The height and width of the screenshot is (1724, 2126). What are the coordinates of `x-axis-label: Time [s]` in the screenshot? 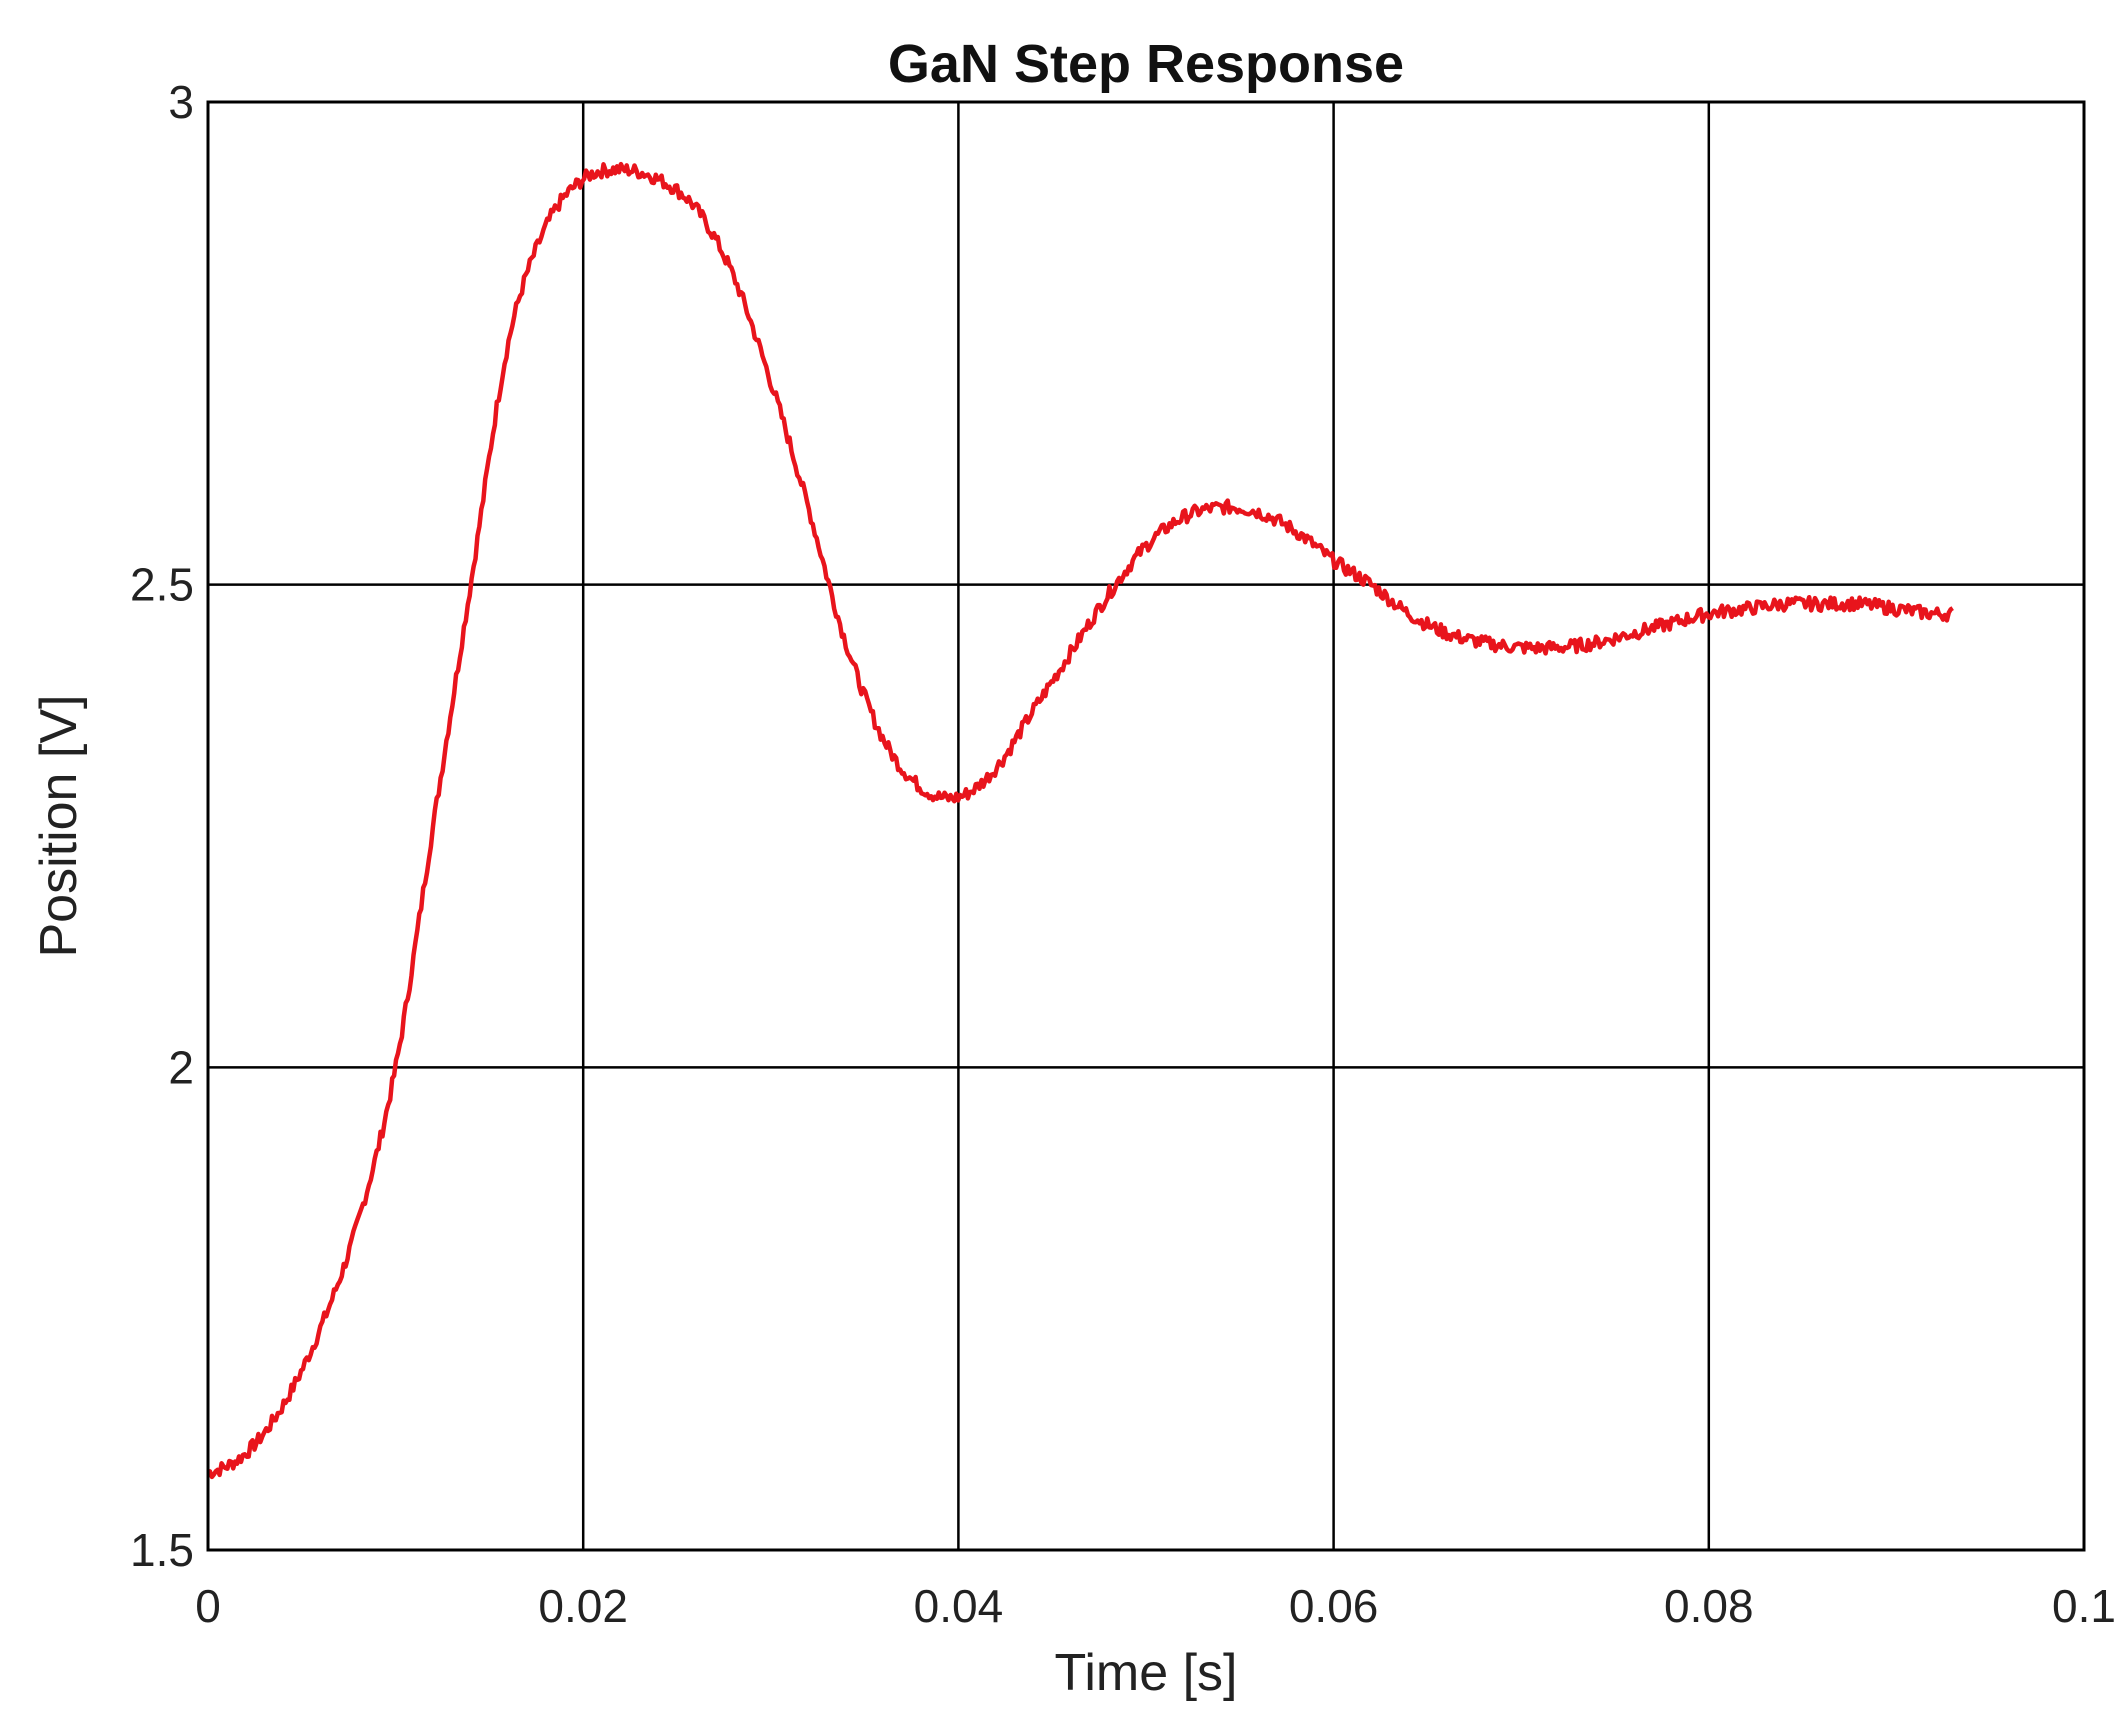 It's located at (1146, 1673).